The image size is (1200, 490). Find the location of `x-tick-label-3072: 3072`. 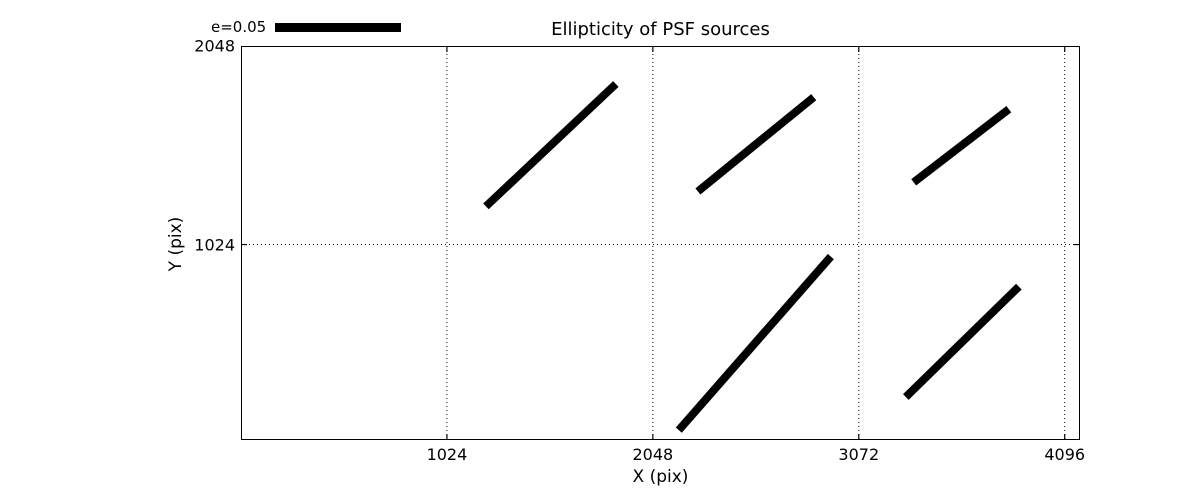

x-tick-label-3072: 3072 is located at coordinates (859, 454).